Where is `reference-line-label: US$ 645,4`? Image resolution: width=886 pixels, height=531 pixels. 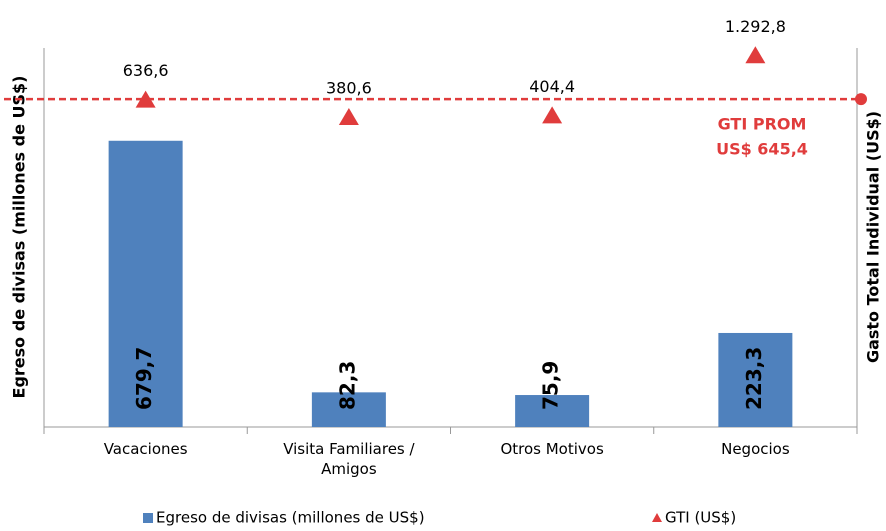
reference-line-label: US$ 645,4 is located at coordinates (762, 149).